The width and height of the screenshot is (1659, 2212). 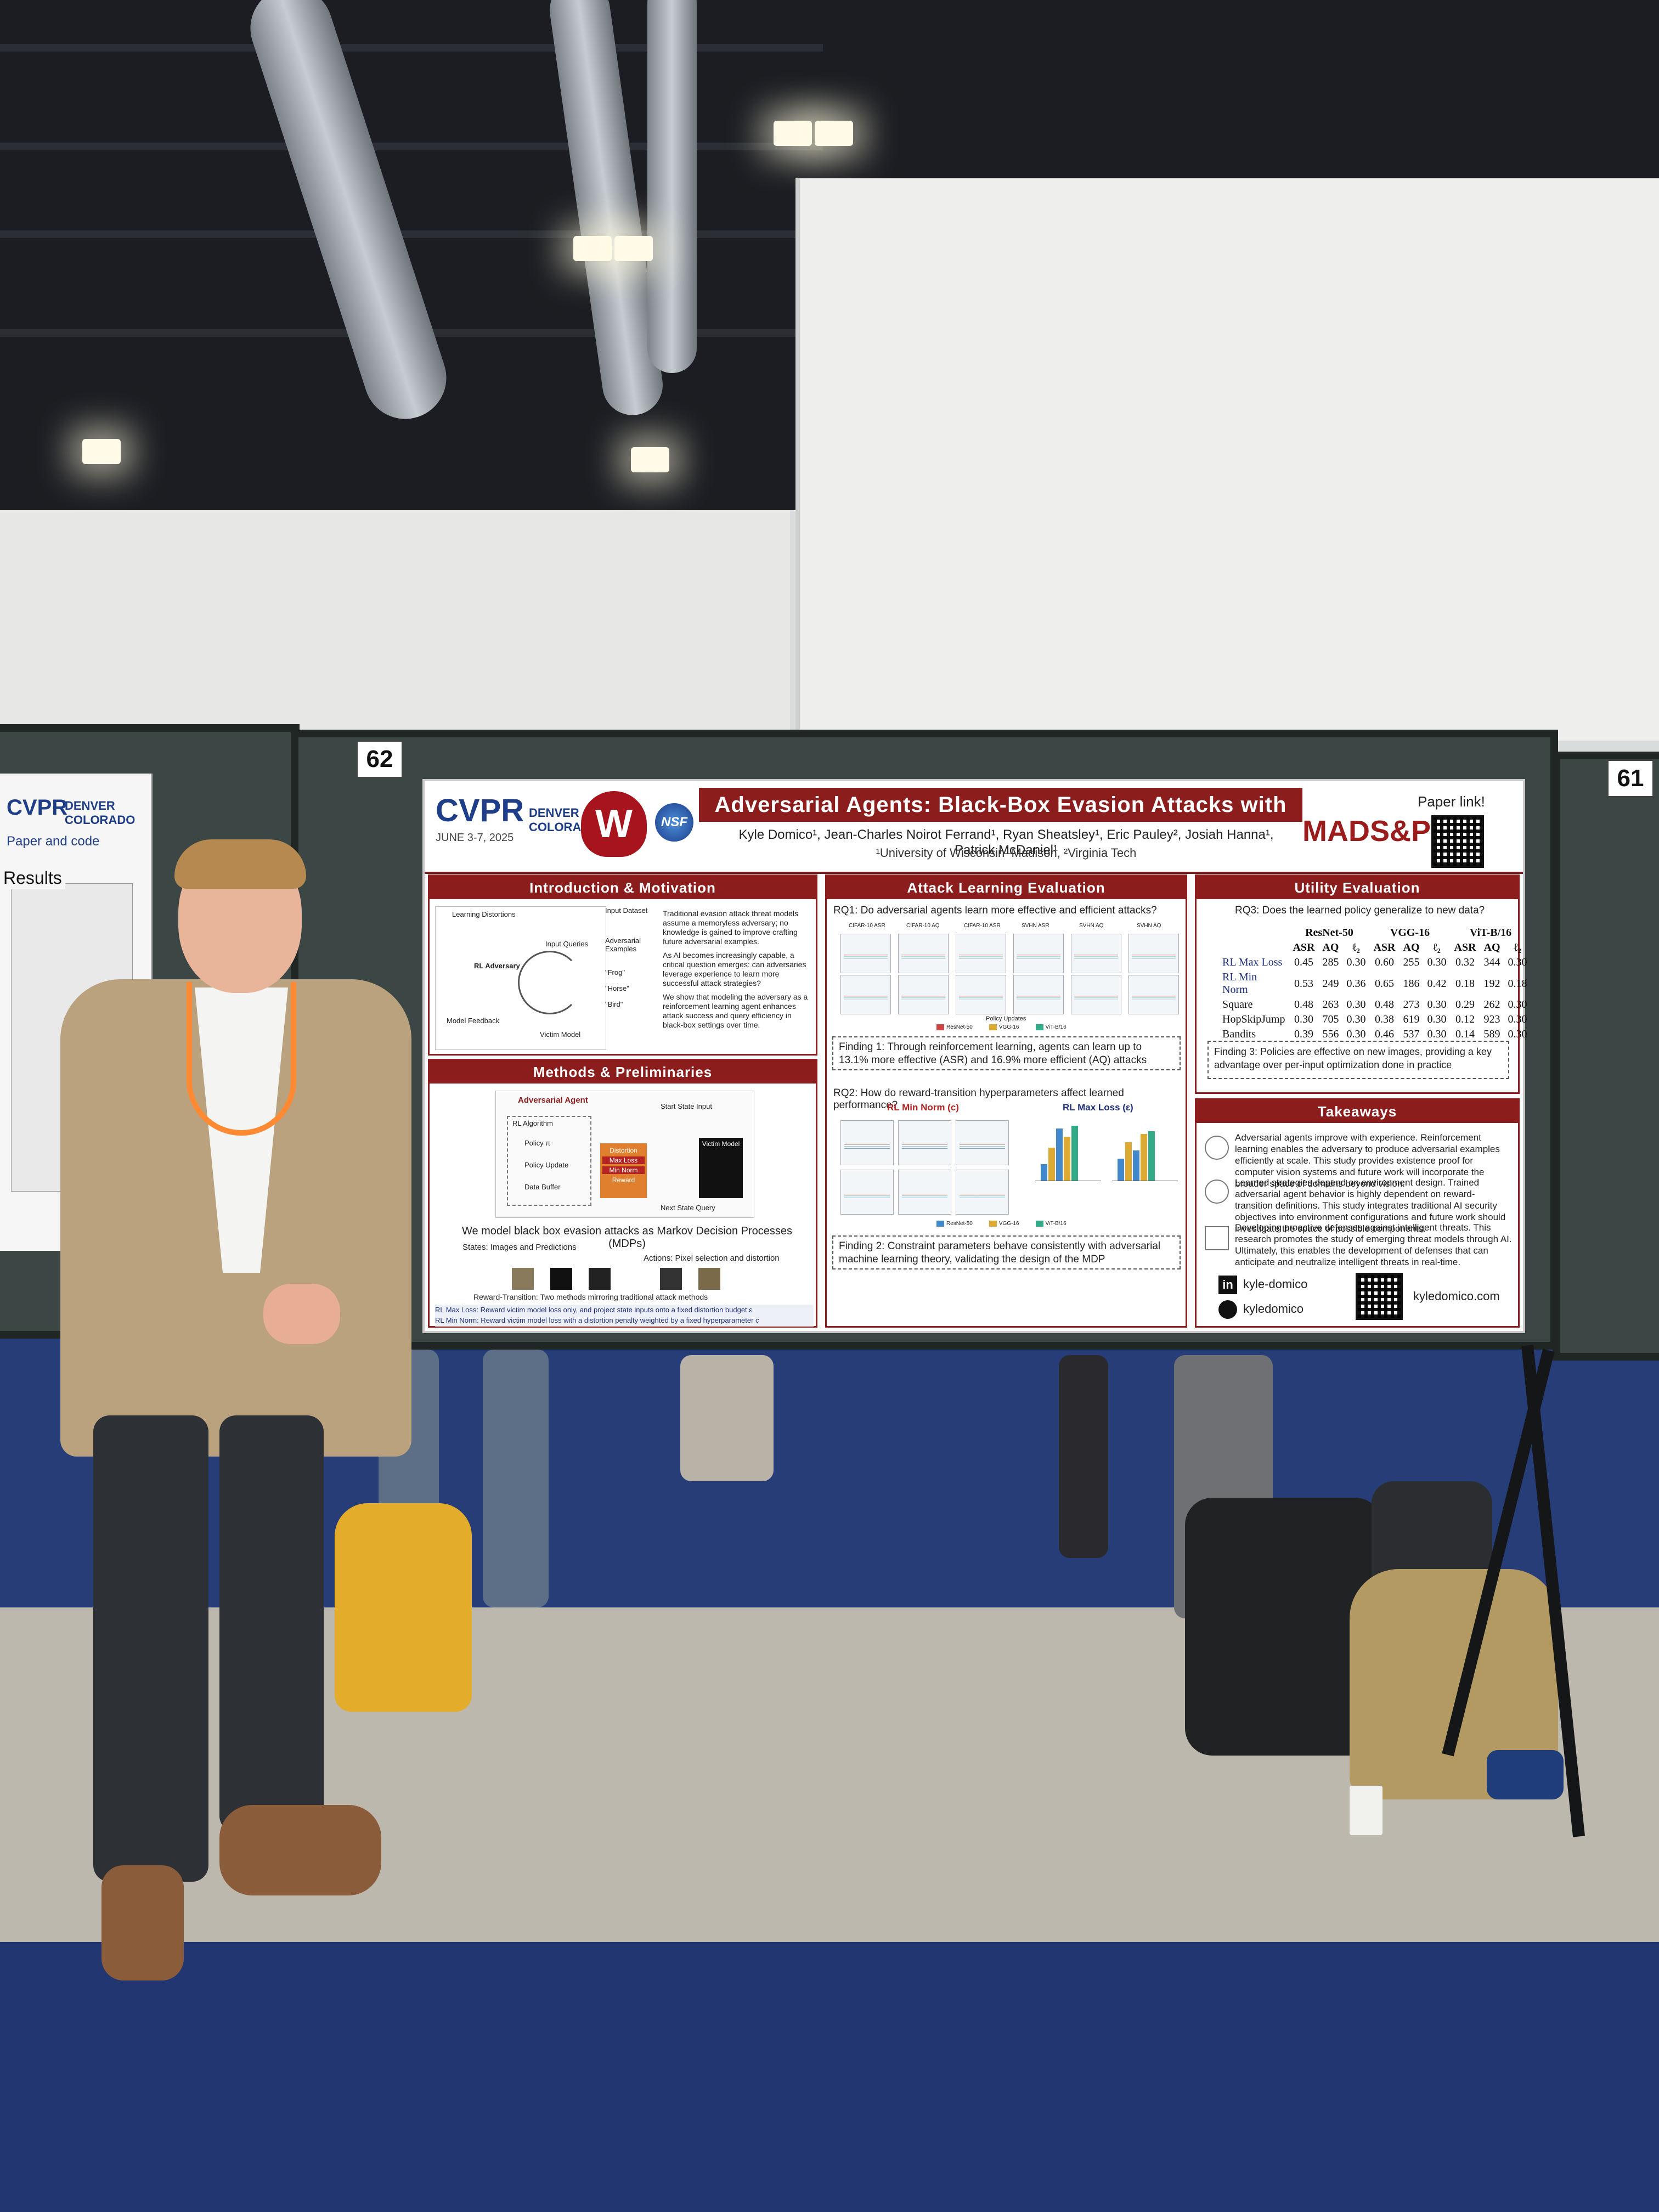 What do you see at coordinates (300, 1850) in the screenshot?
I see `presenter-shoe` at bounding box center [300, 1850].